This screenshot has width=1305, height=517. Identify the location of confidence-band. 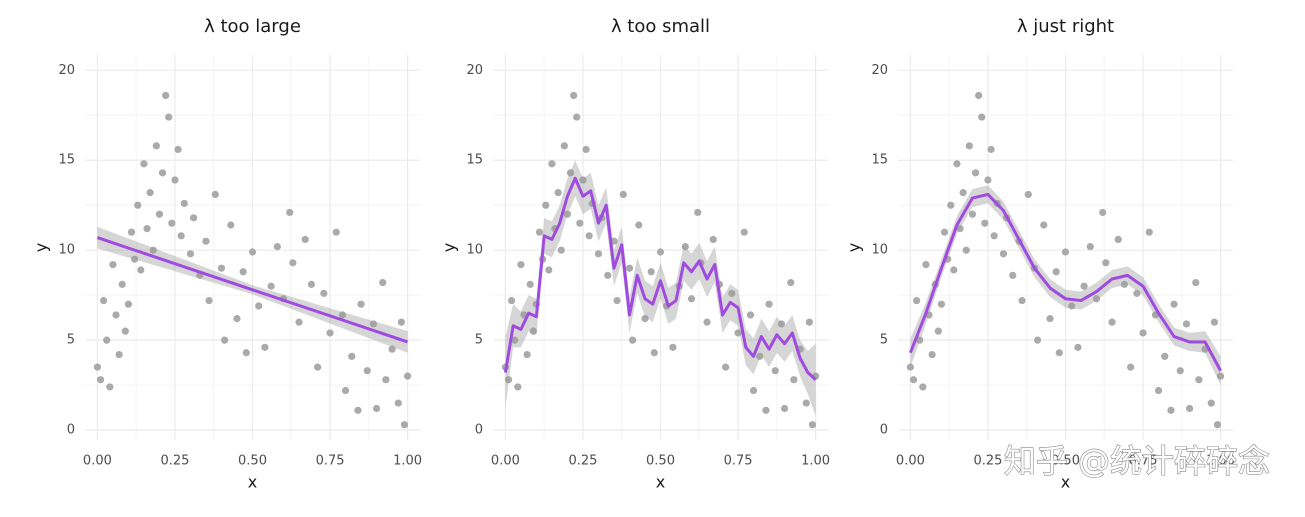
(660, 288).